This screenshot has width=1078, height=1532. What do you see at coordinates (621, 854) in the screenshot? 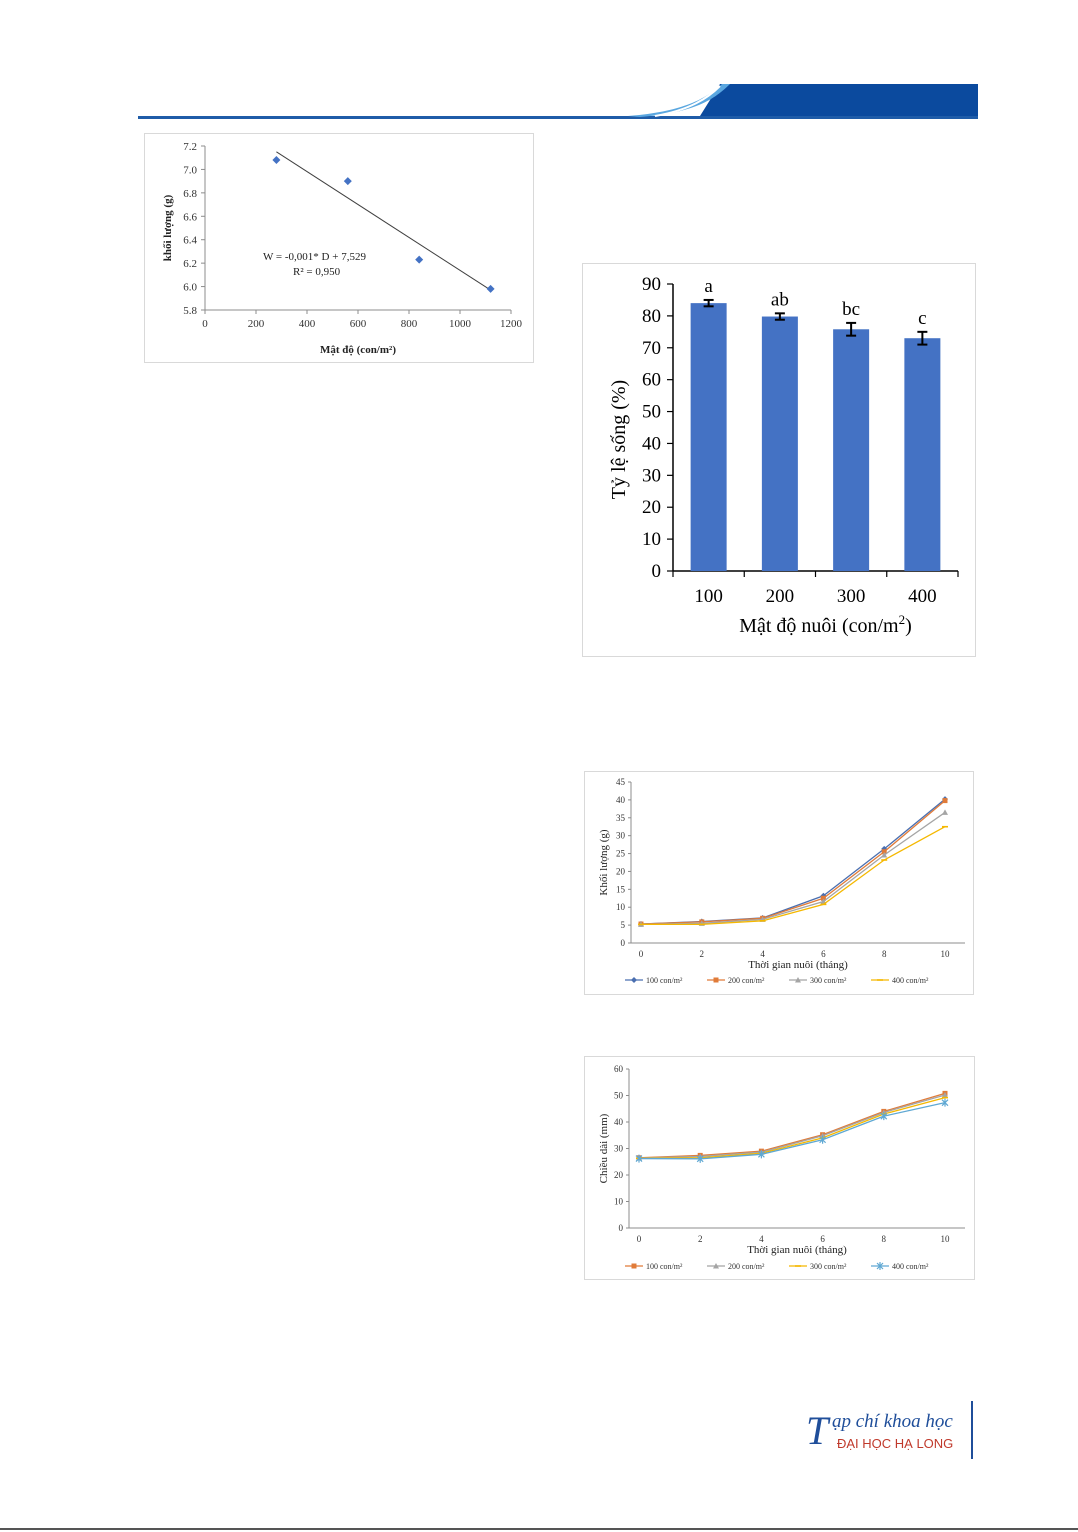
I see `y-tick-label: 25` at bounding box center [621, 854].